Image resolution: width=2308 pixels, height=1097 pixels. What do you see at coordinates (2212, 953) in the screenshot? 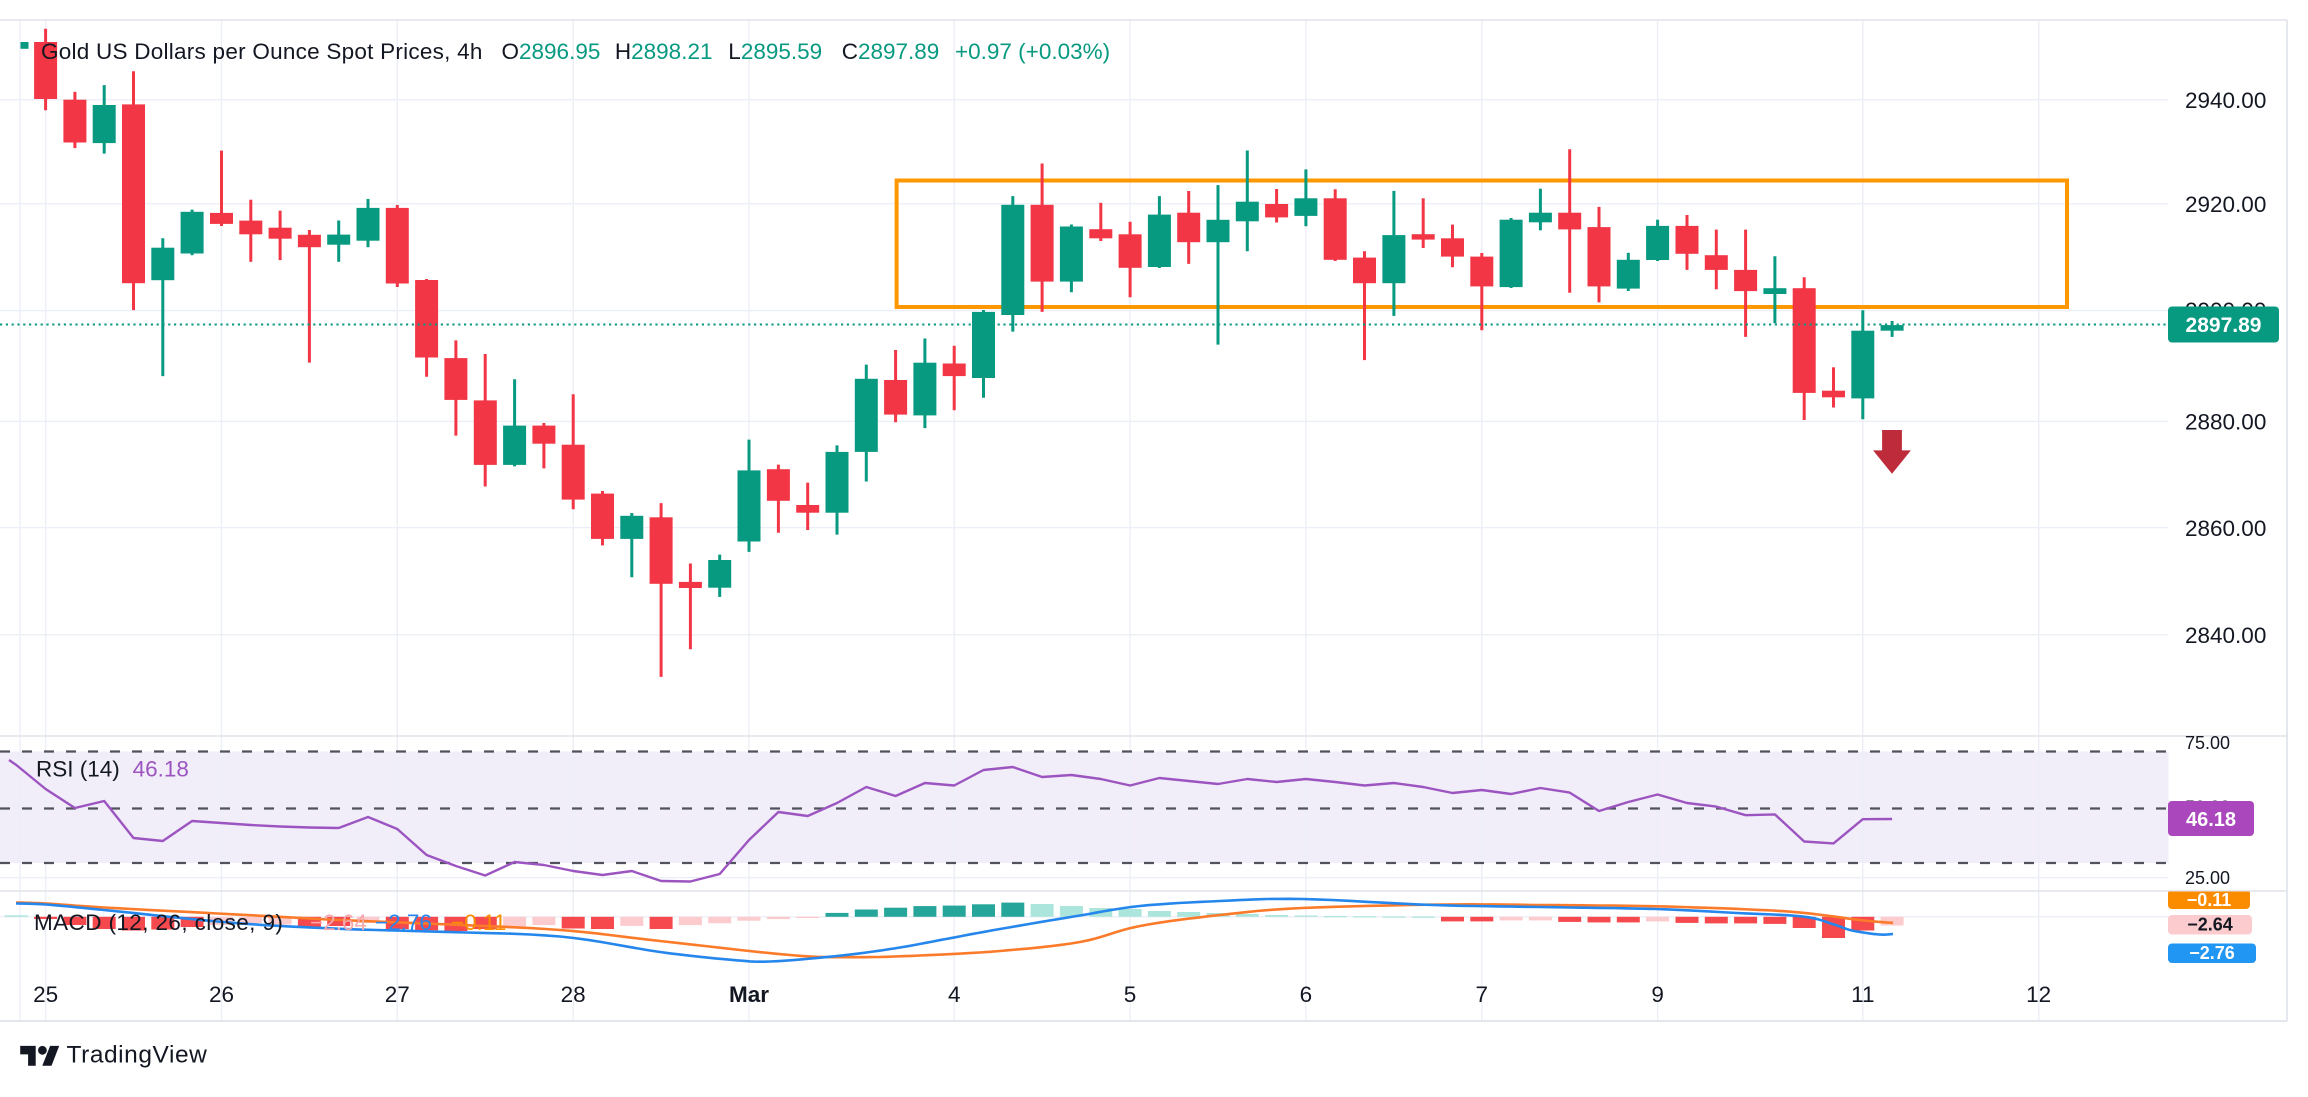
I see `svg-text: −2.76` at bounding box center [2212, 953].